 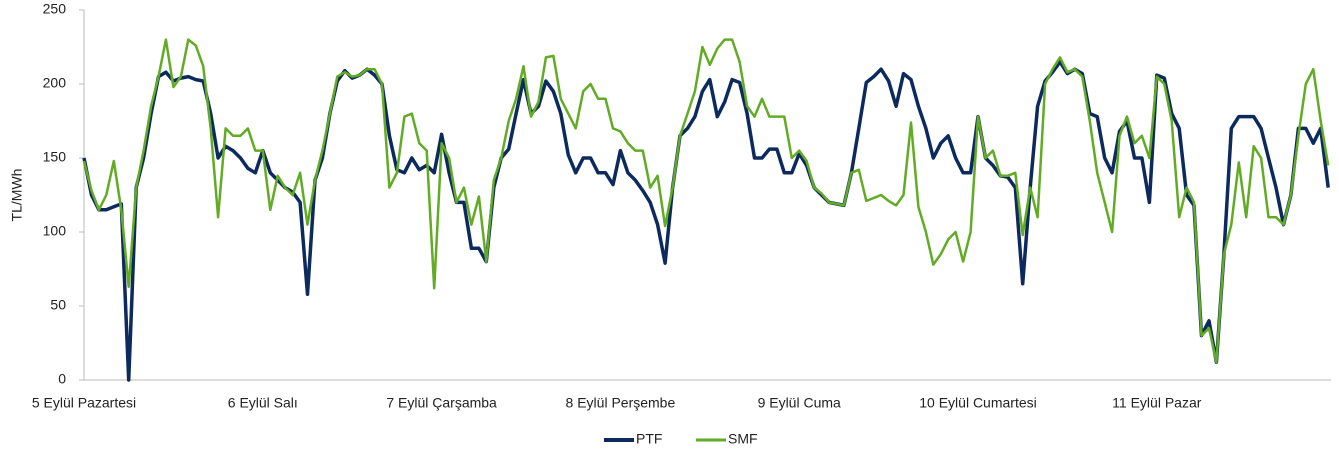 I want to click on y-tick-label: 150, so click(x=55, y=157).